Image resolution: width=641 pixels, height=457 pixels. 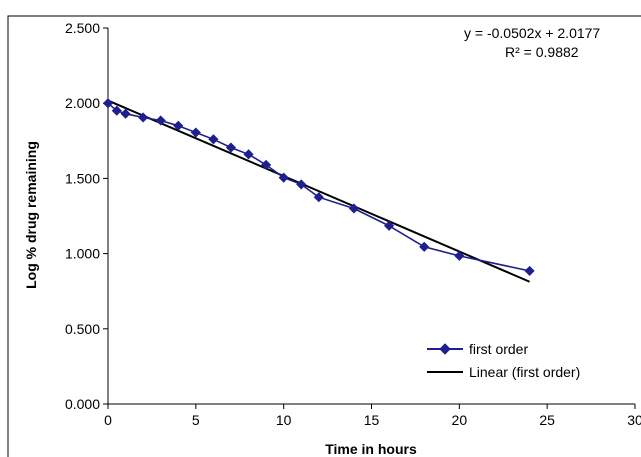 What do you see at coordinates (542, 52) in the screenshot?
I see `r-squared-label: R² = 0.9882` at bounding box center [542, 52].